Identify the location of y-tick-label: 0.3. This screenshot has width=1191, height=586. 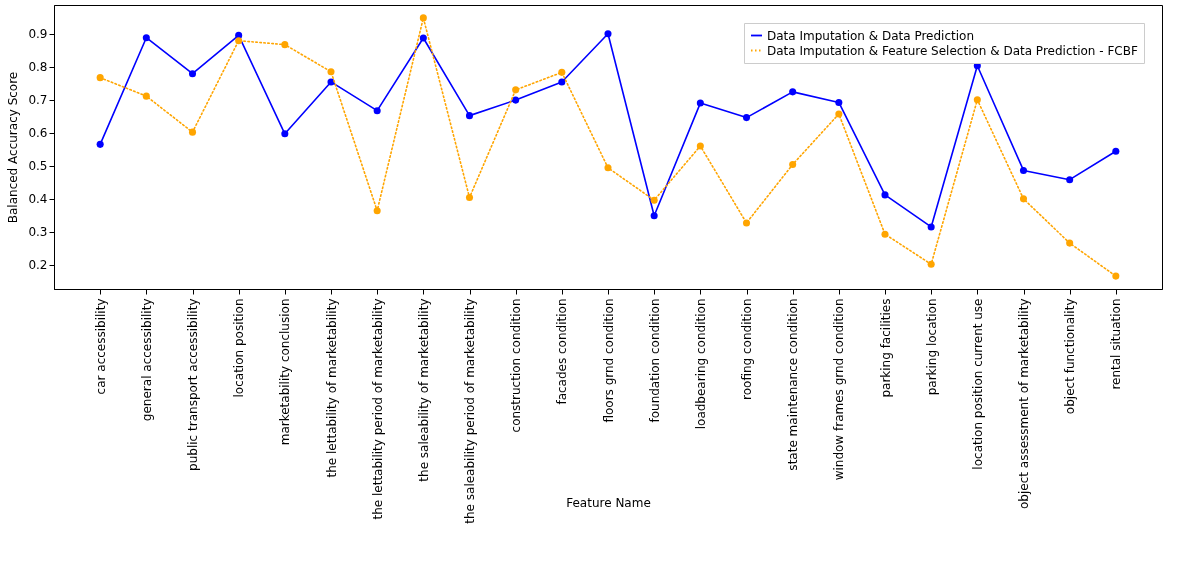
(38, 232).